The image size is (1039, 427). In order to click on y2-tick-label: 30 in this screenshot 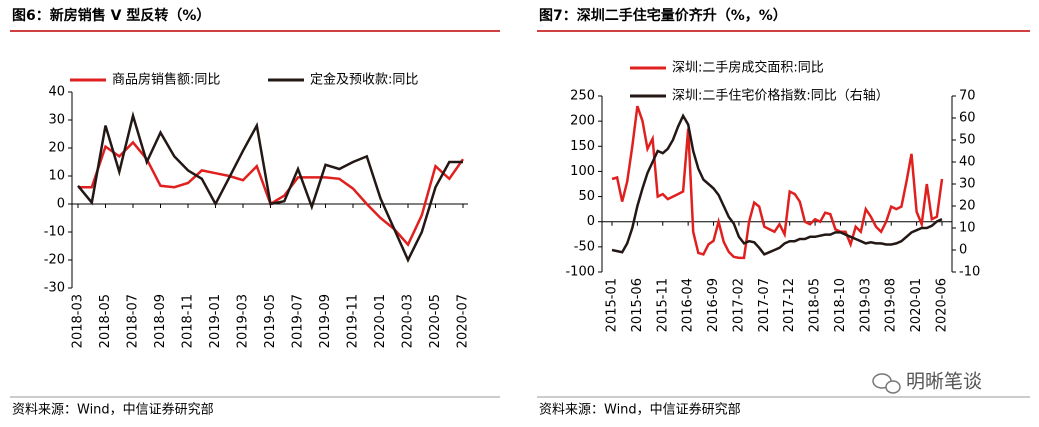, I will do `click(967, 184)`.